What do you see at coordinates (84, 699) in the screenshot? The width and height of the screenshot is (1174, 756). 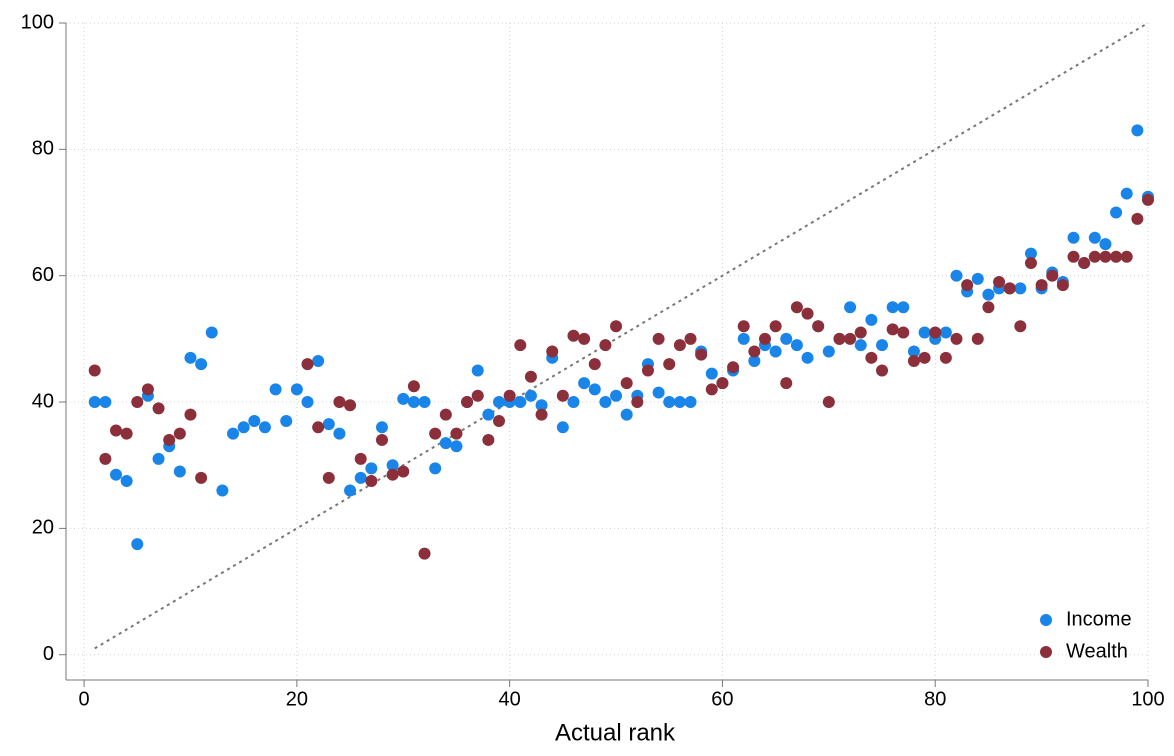 I see `x-tick-label: 0` at bounding box center [84, 699].